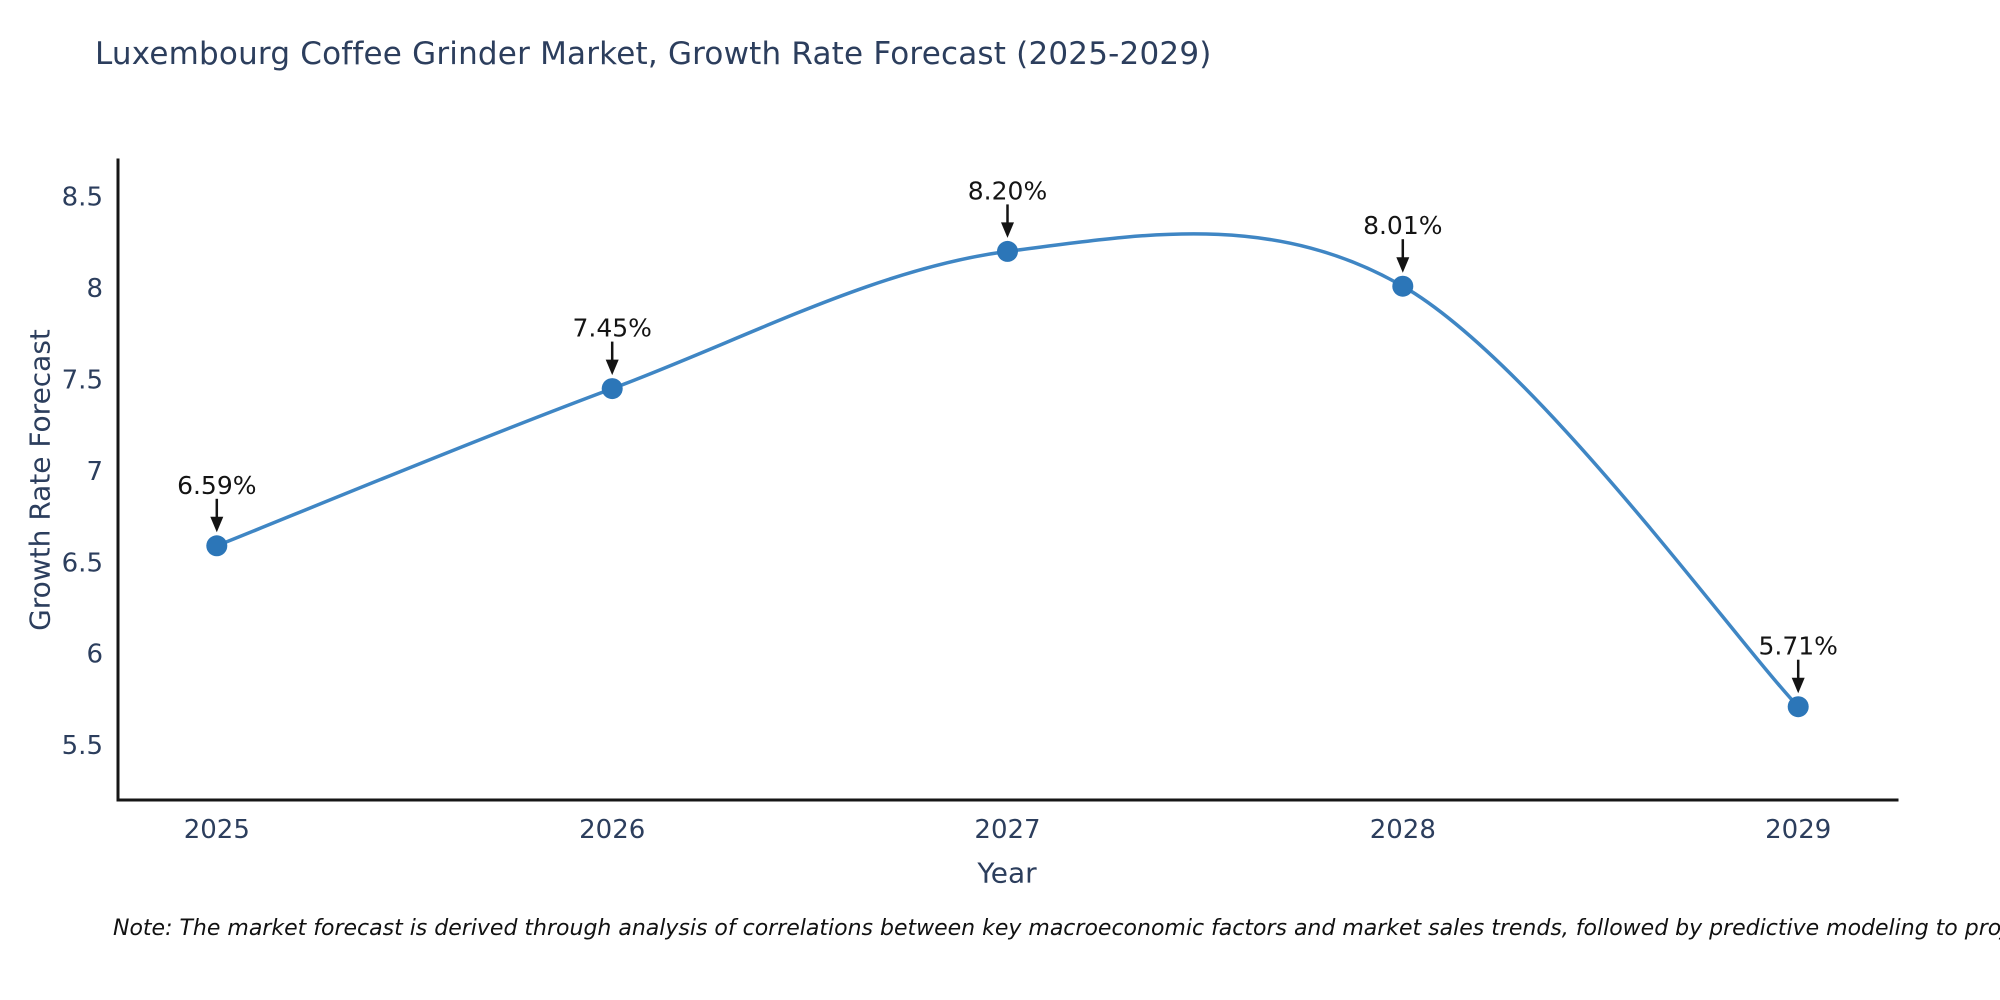 This screenshot has width=2000, height=1000. Describe the element at coordinates (1797, 646) in the screenshot. I see `point-annotation-label: 5.71%` at that location.